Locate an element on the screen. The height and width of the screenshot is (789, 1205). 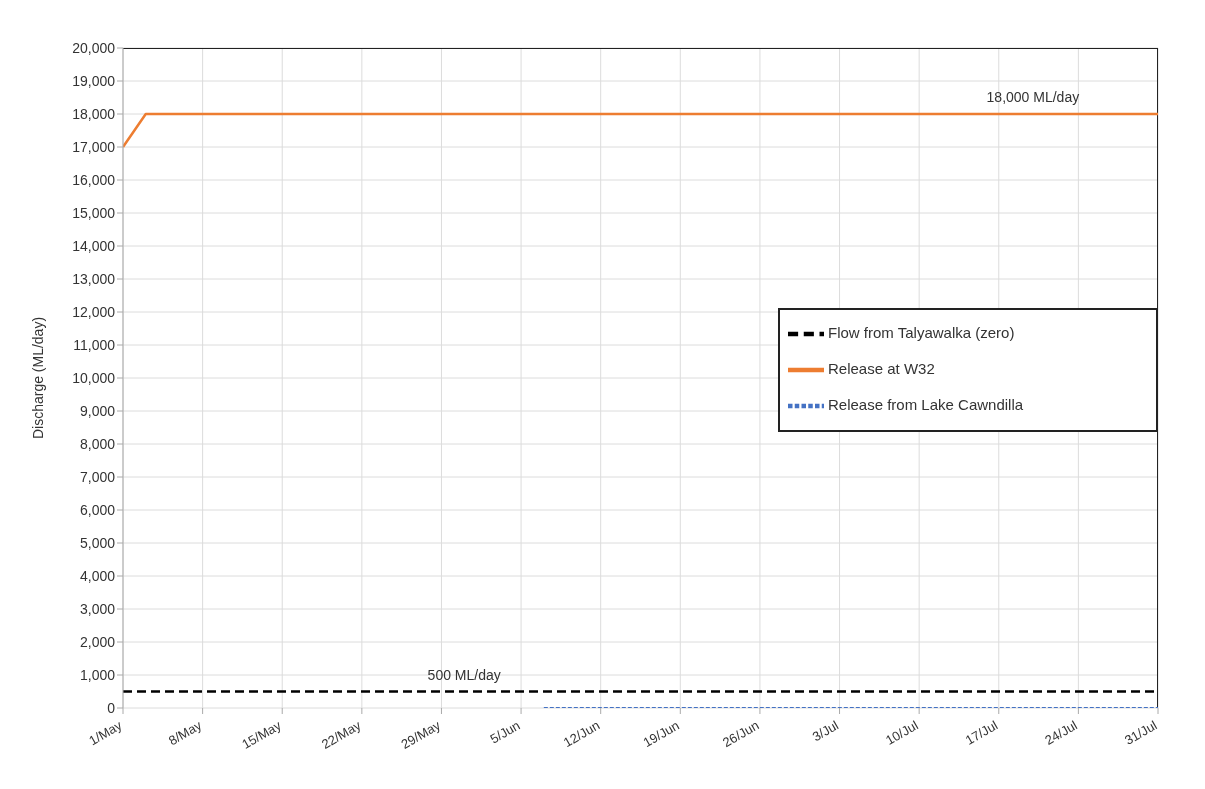
y-tick-label: 8,000 is located at coordinates (97, 443).